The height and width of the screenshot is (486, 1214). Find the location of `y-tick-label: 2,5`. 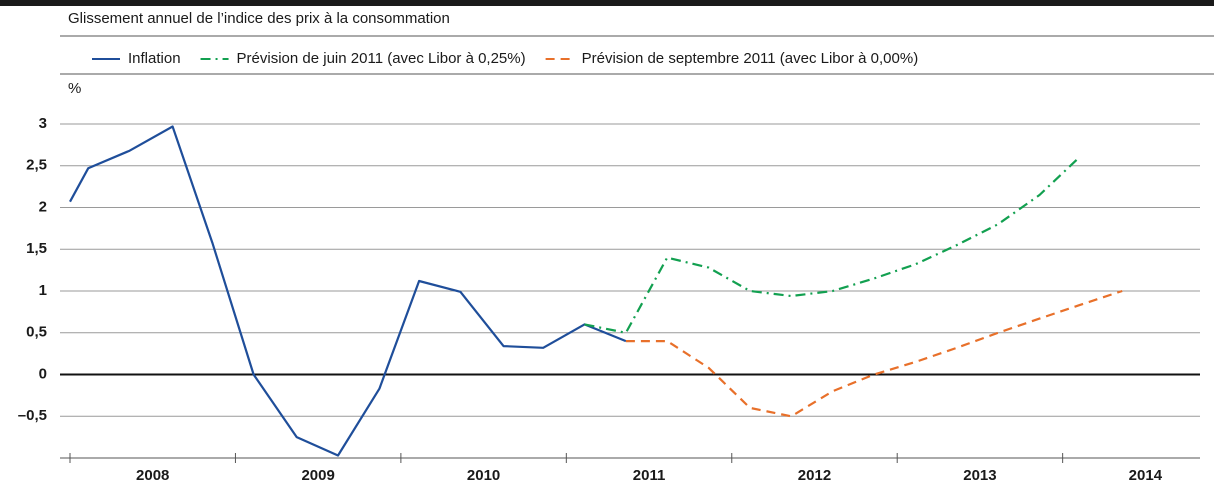

y-tick-label: 2,5 is located at coordinates (36, 165).